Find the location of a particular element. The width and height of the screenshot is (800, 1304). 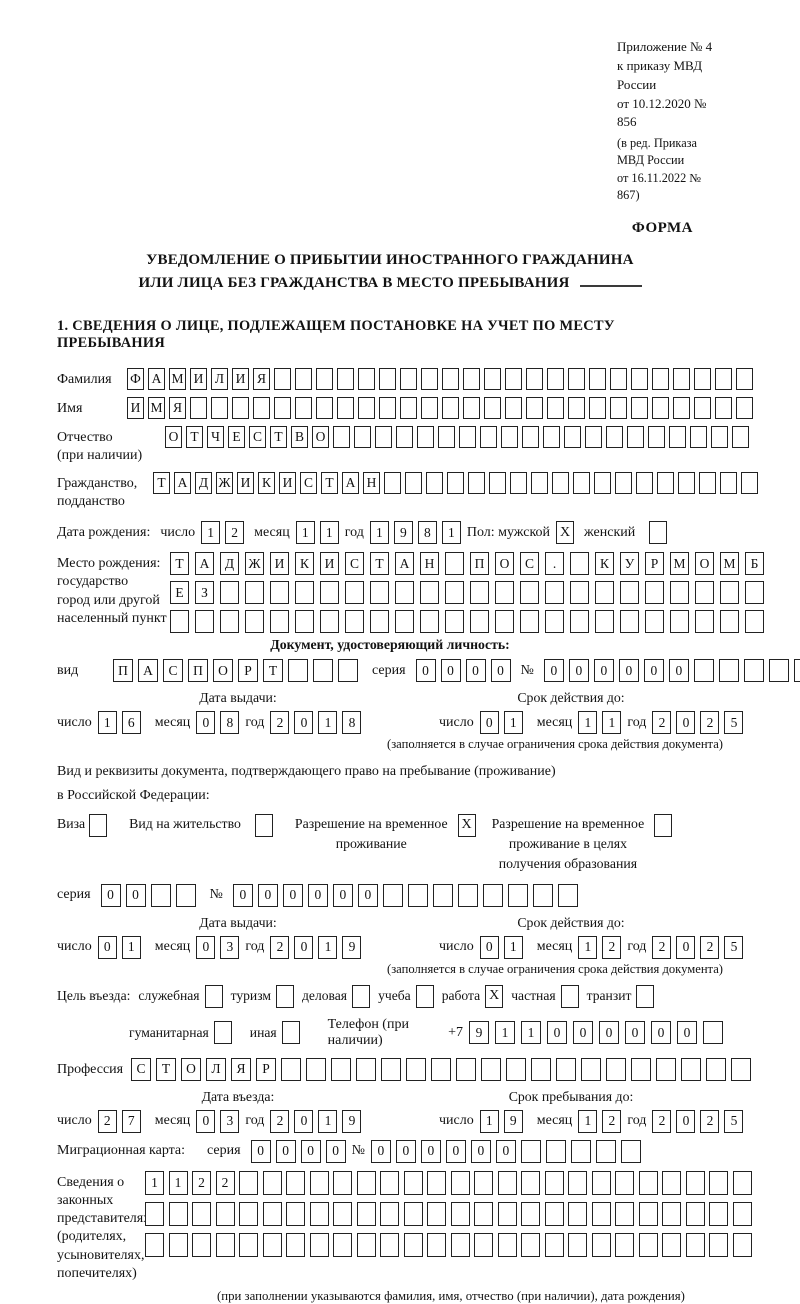

char-box: 5 is located at coordinates (734, 947).